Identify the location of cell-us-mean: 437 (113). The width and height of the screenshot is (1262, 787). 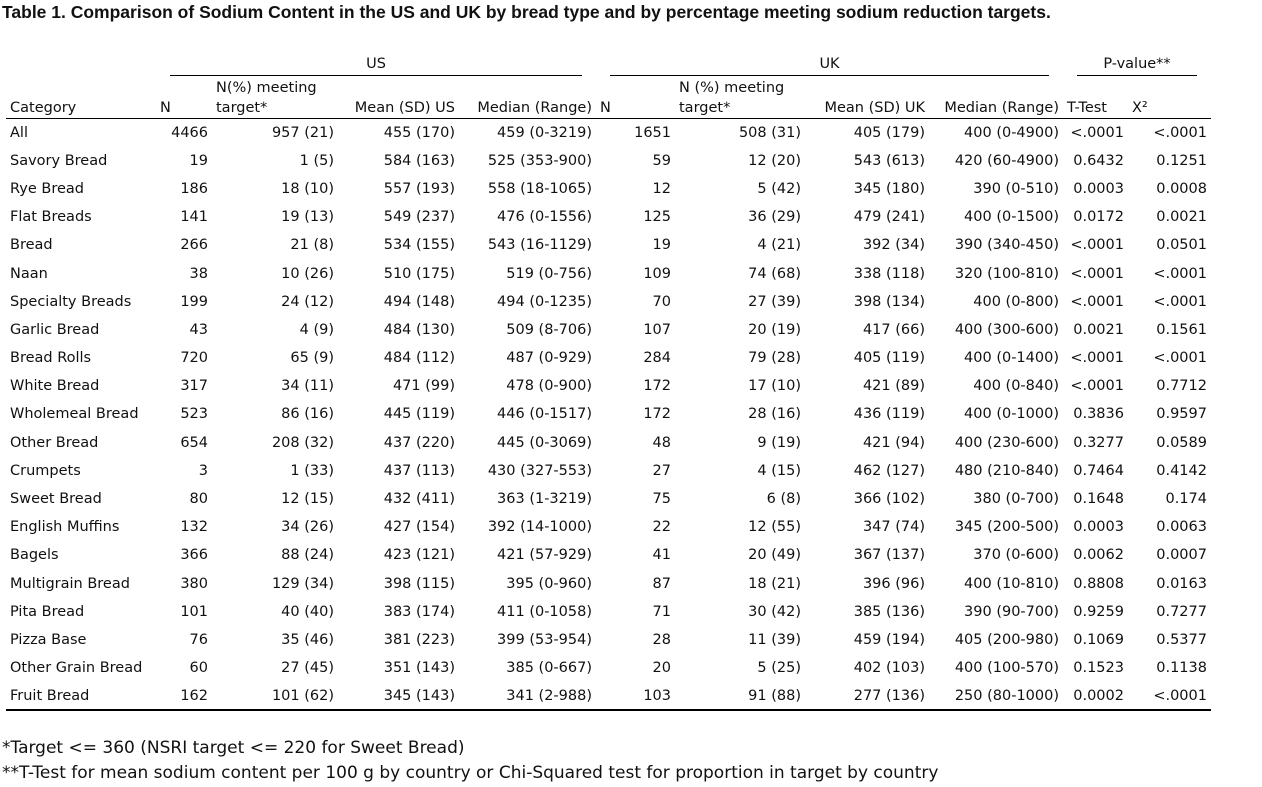
(419, 470).